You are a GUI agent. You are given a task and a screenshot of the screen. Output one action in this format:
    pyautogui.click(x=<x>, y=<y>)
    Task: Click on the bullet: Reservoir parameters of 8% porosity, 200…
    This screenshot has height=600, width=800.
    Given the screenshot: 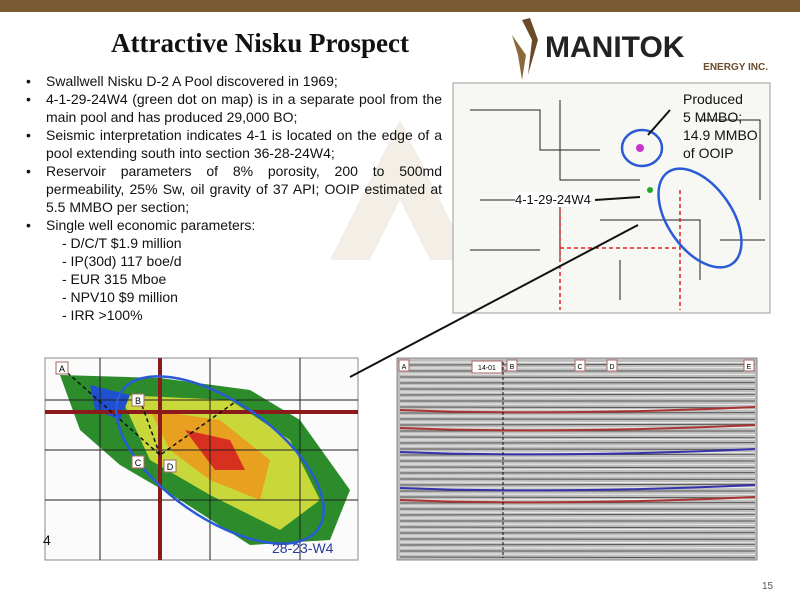 What is the action you would take?
    pyautogui.click(x=232, y=189)
    